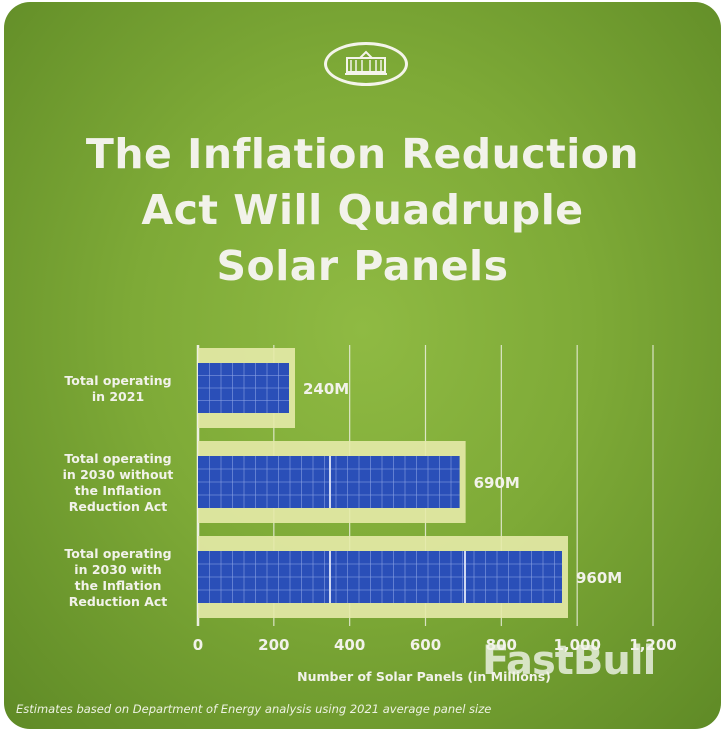 The height and width of the screenshot is (733, 725). I want to click on data-label: 690M, so click(497, 483).